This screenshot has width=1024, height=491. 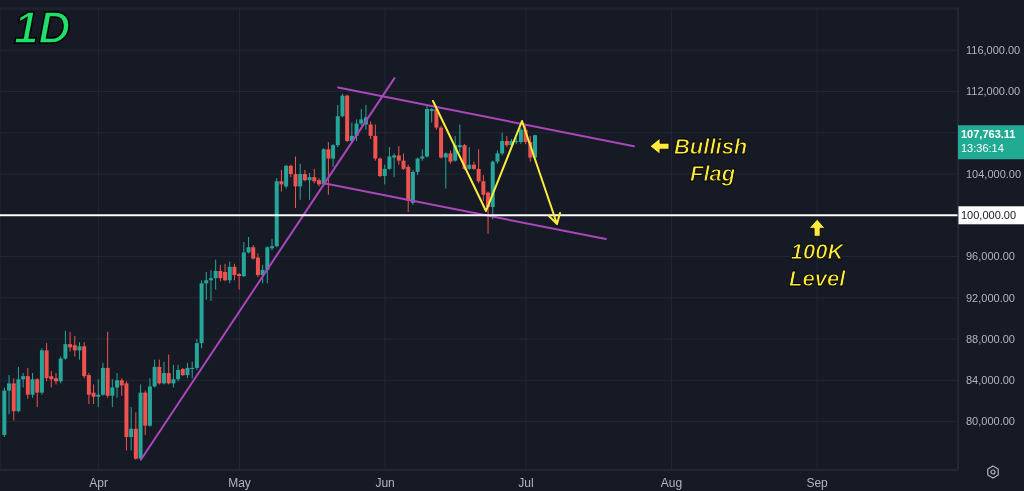 I want to click on y-tick-label: 112,000.00, so click(x=993, y=91).